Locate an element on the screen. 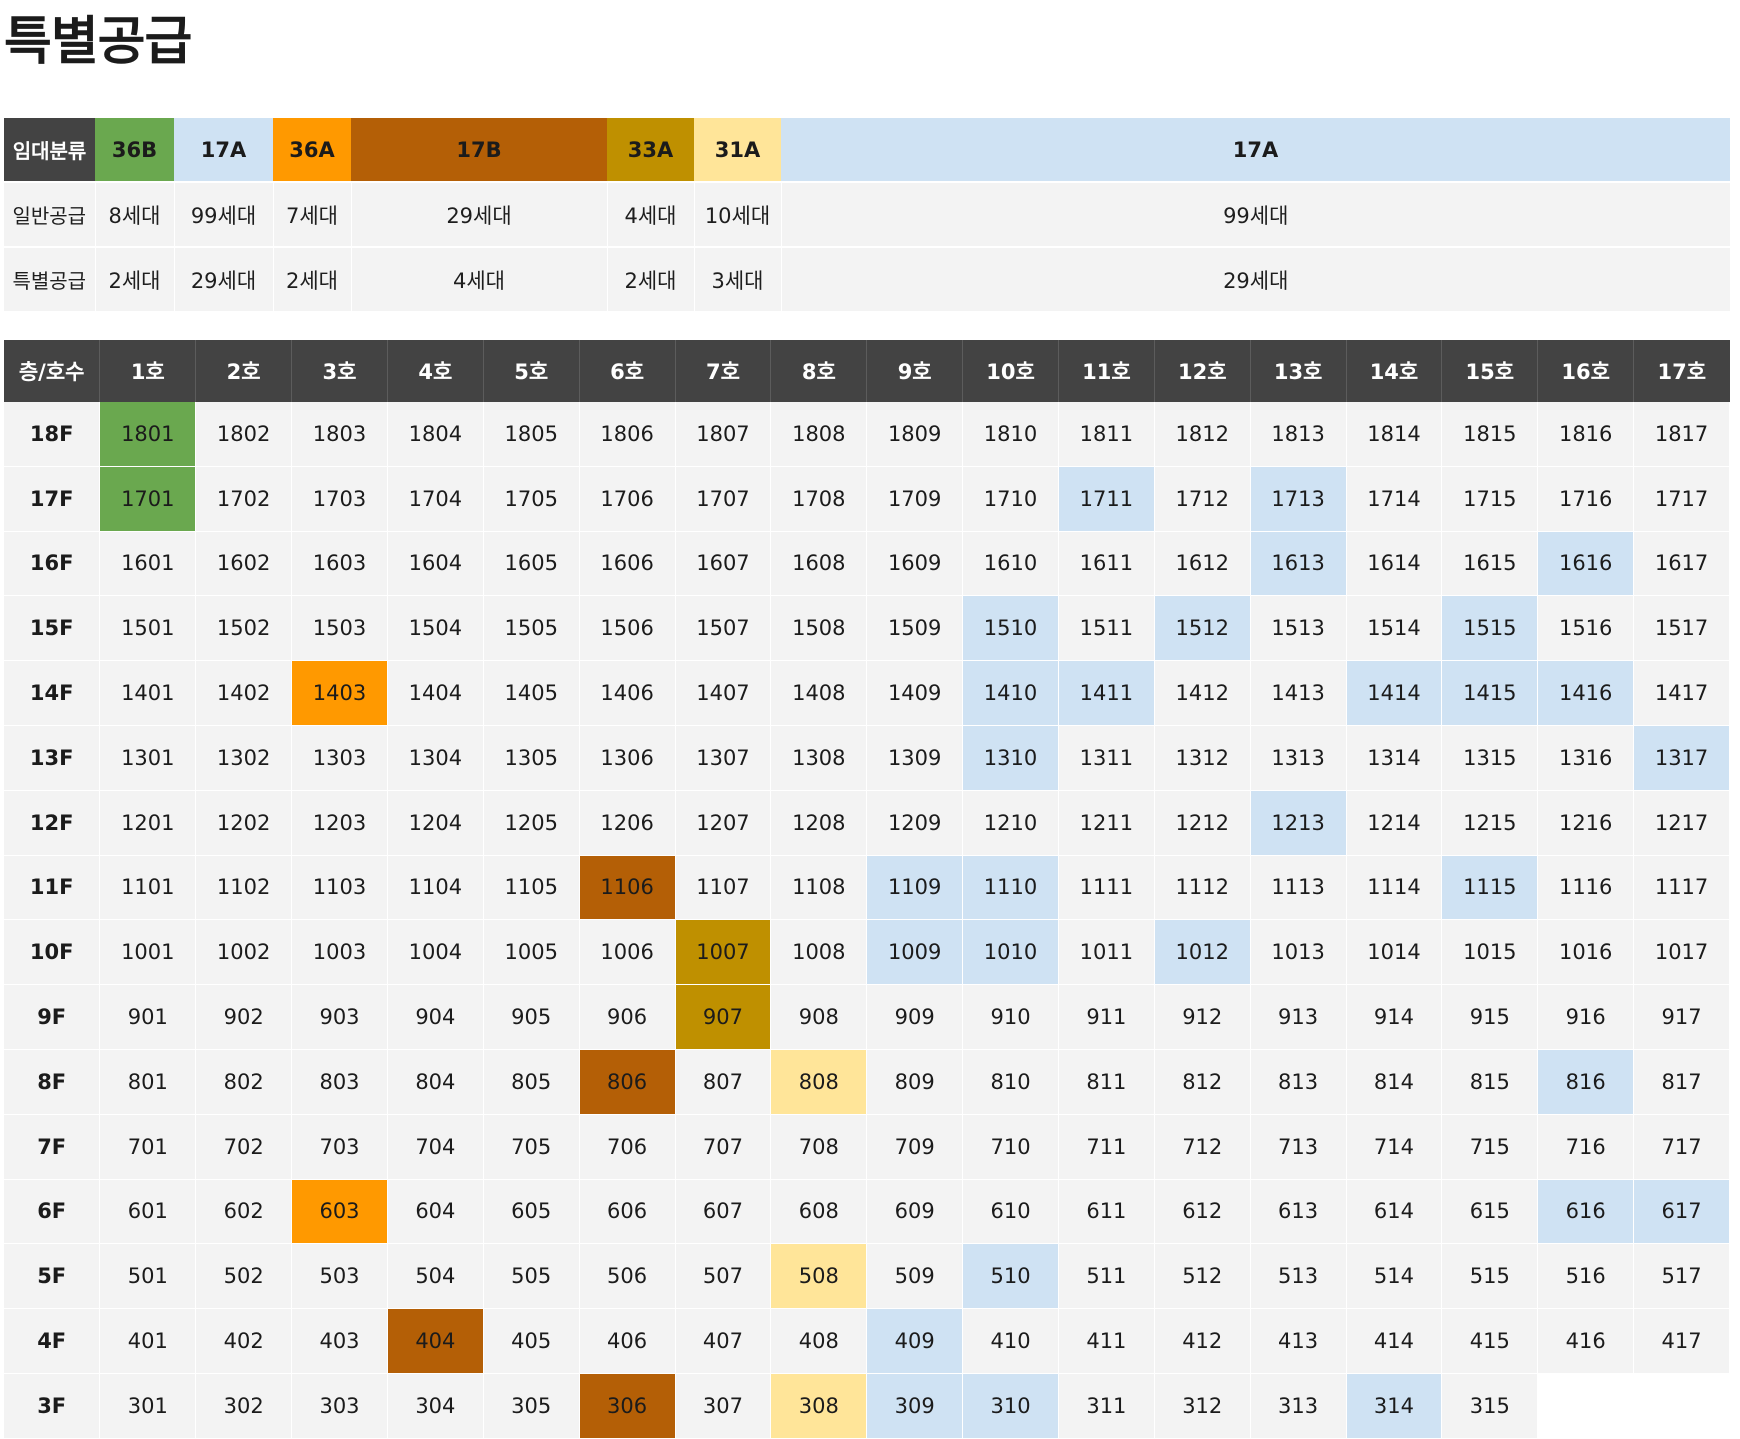 Image resolution: width=1740 pixels, height=1439 pixels. unit-header: 10호 is located at coordinates (1010, 371).